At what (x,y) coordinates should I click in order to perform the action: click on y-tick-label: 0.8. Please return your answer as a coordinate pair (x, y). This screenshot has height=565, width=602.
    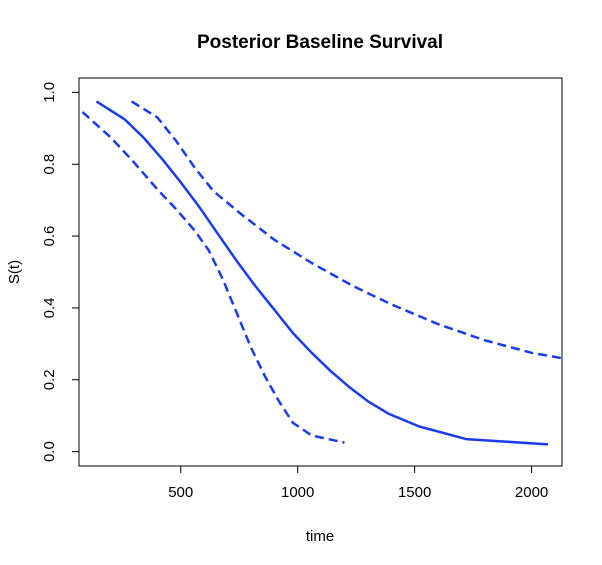
    Looking at the image, I should click on (49, 164).